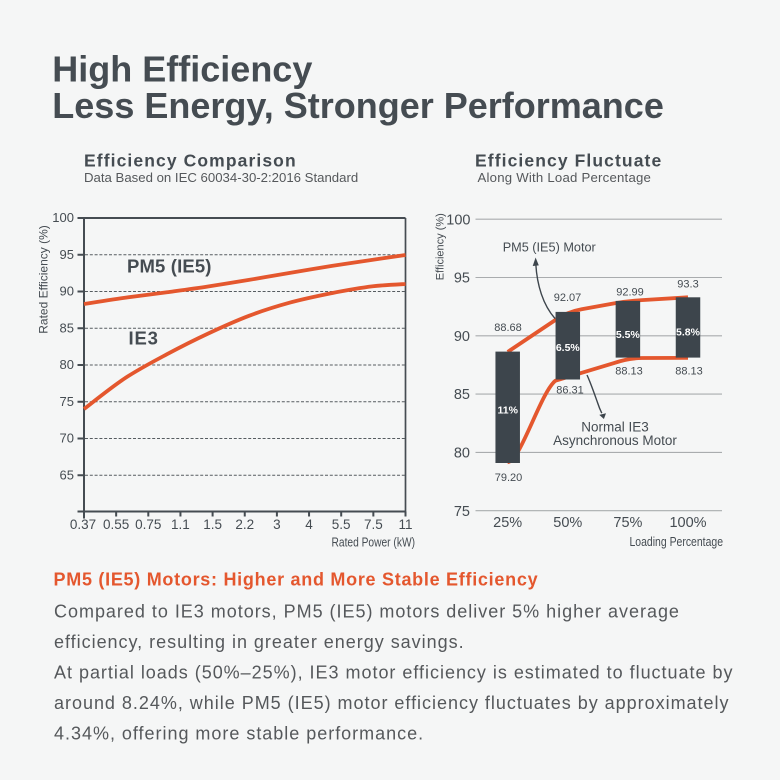  What do you see at coordinates (628, 335) in the screenshot?
I see `svg-text: 5.5%` at bounding box center [628, 335].